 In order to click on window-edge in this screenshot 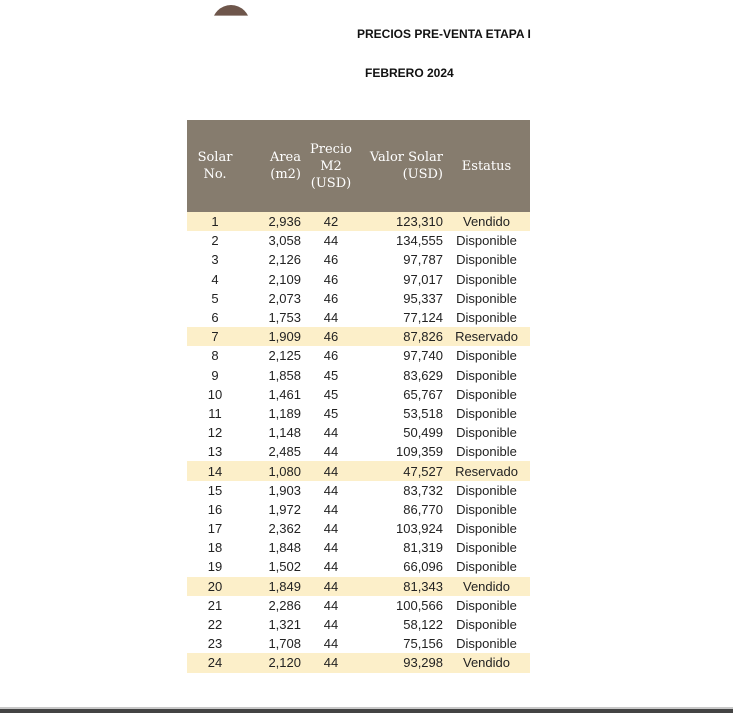, I will do `click(366, 711)`.